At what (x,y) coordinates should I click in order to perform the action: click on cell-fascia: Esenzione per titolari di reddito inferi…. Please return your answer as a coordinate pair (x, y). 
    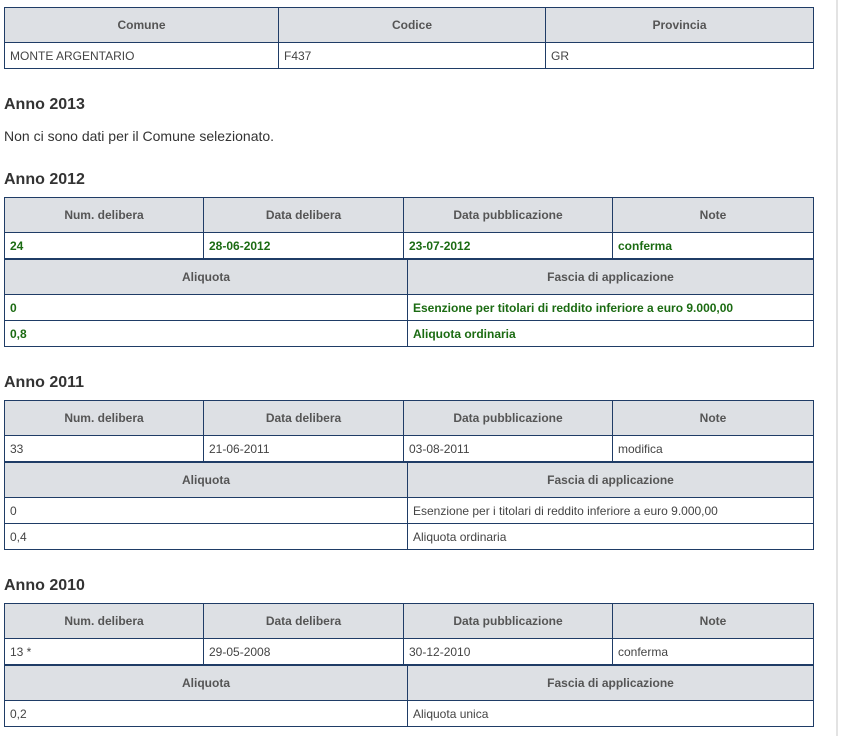
    Looking at the image, I should click on (610, 307).